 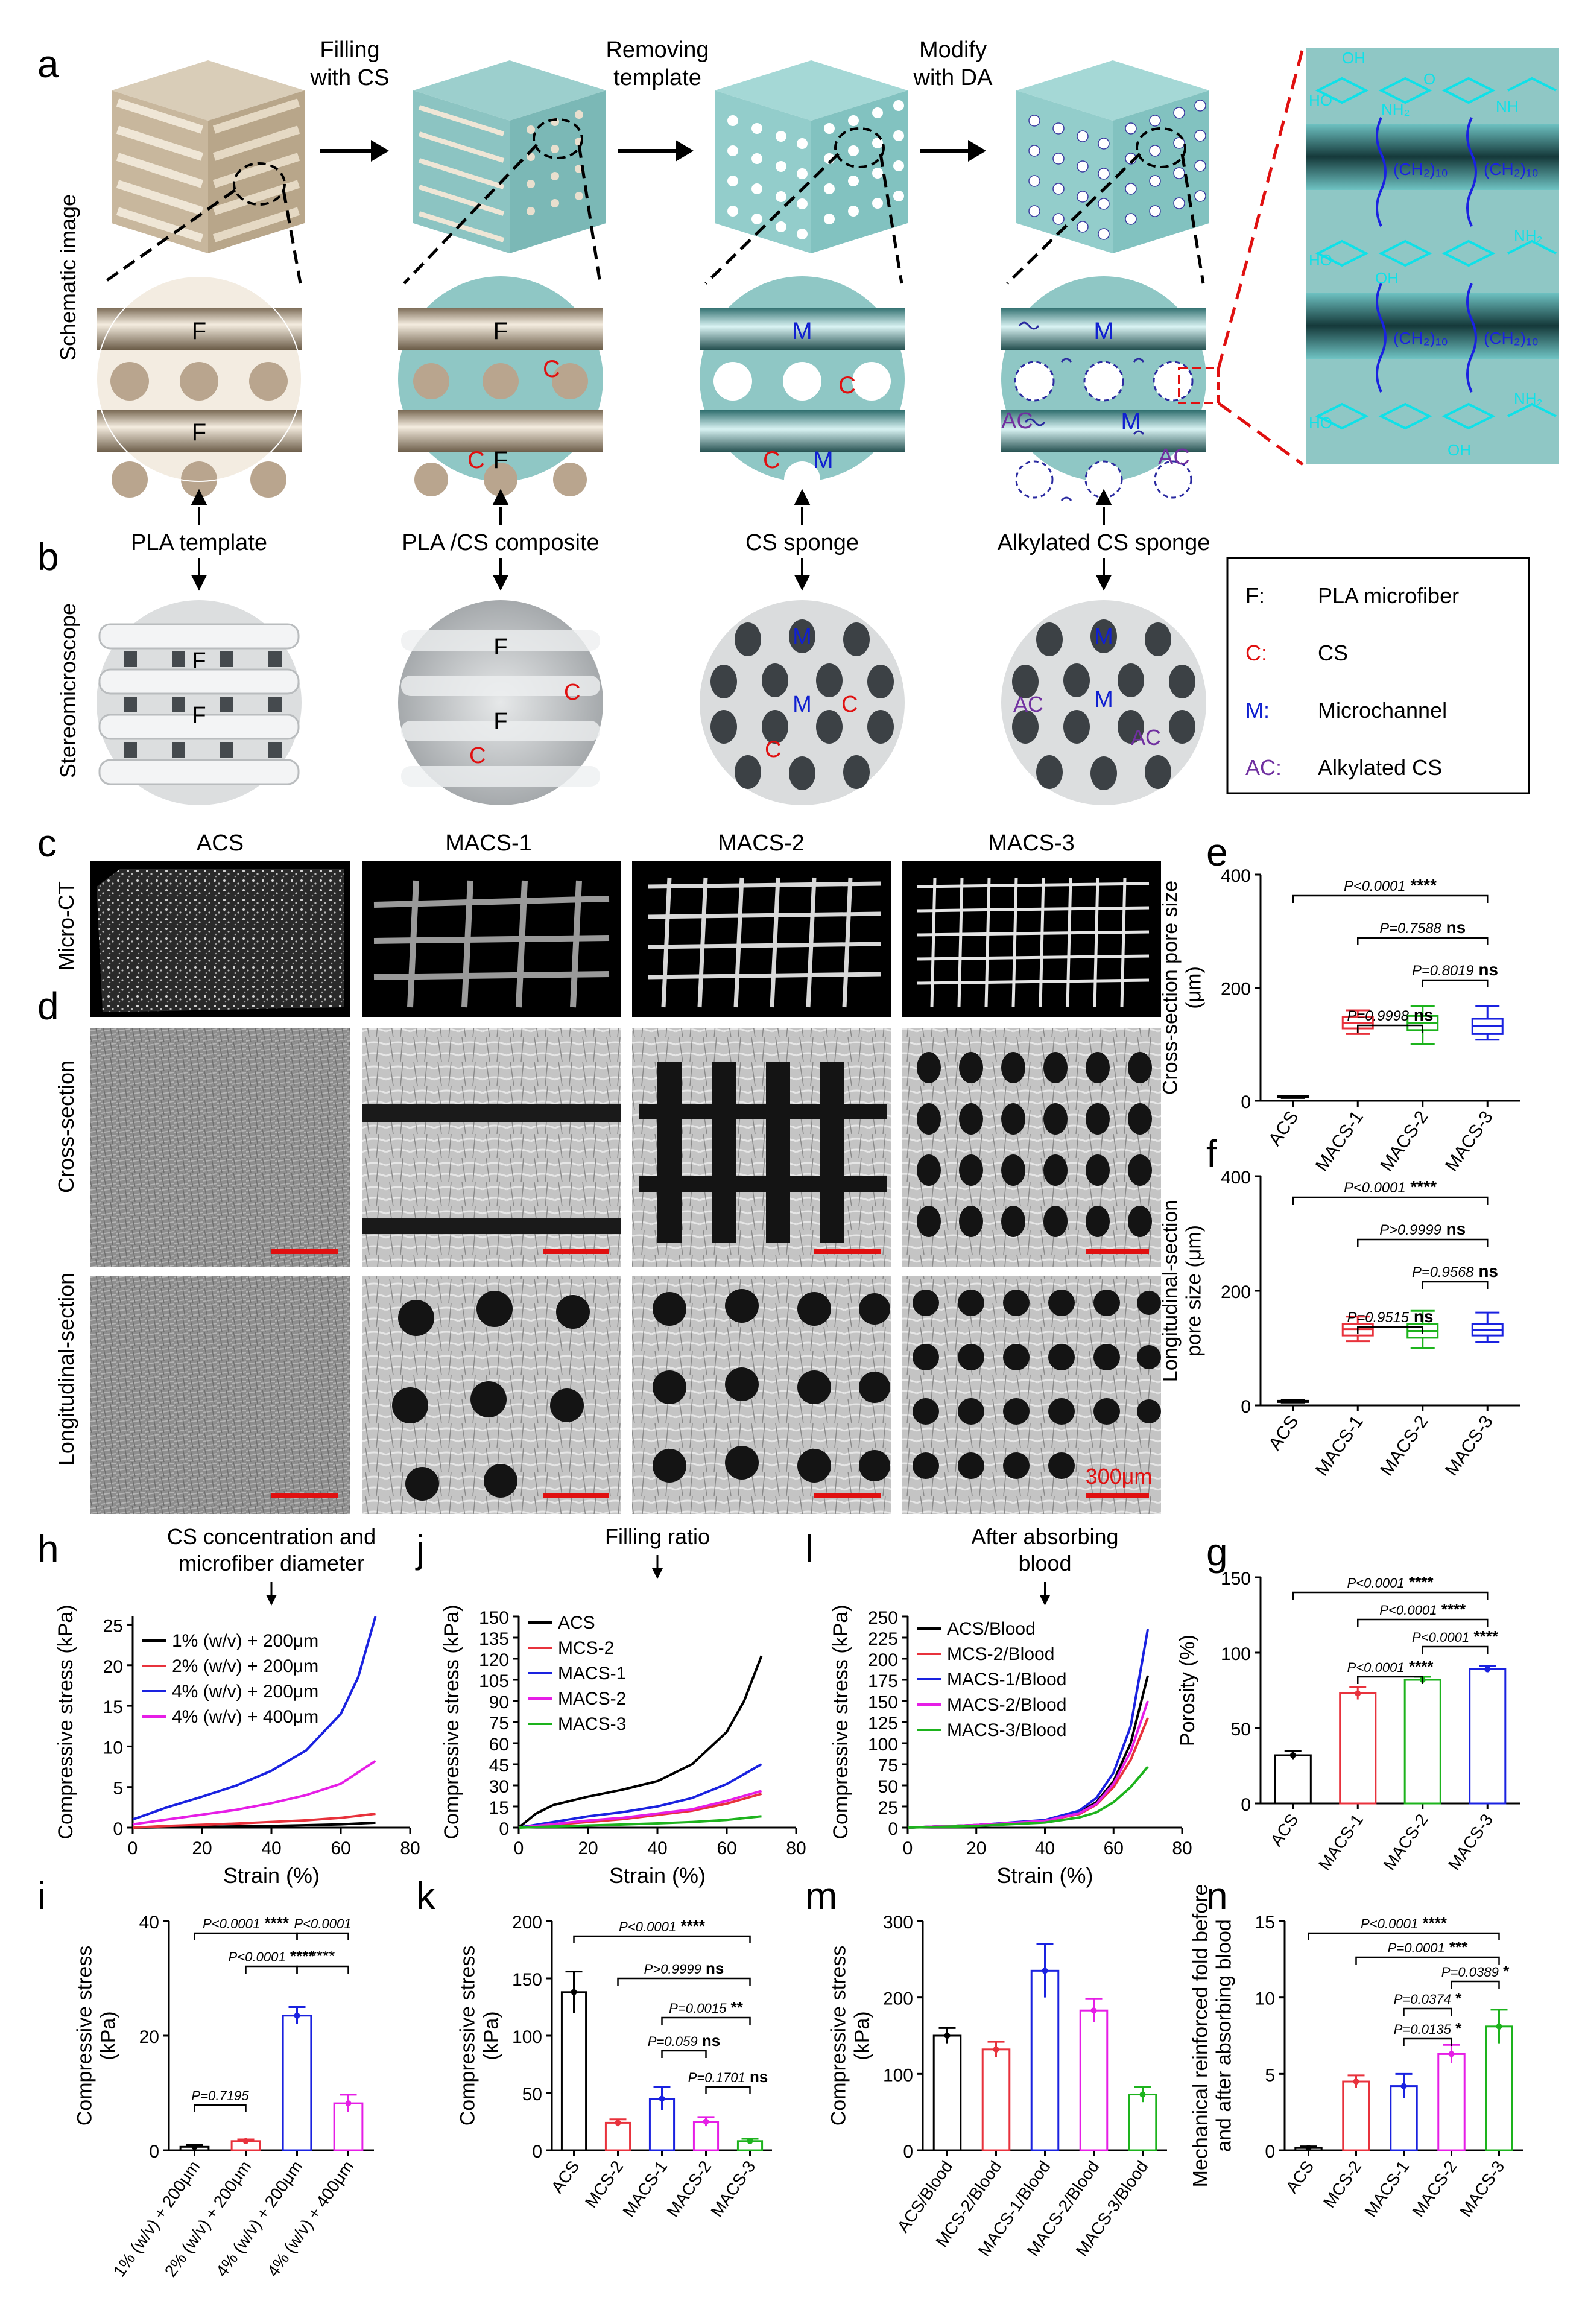 What do you see at coordinates (1455, 1271) in the screenshot?
I see `significance-label: P=0.9568 ns` at bounding box center [1455, 1271].